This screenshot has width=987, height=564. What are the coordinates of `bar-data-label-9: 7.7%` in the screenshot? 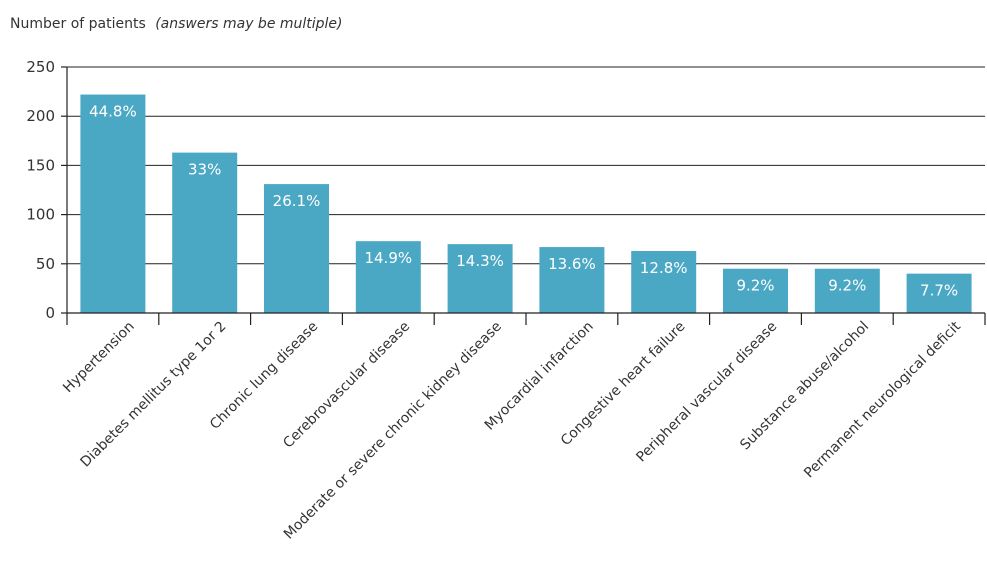 It's located at (939, 291).